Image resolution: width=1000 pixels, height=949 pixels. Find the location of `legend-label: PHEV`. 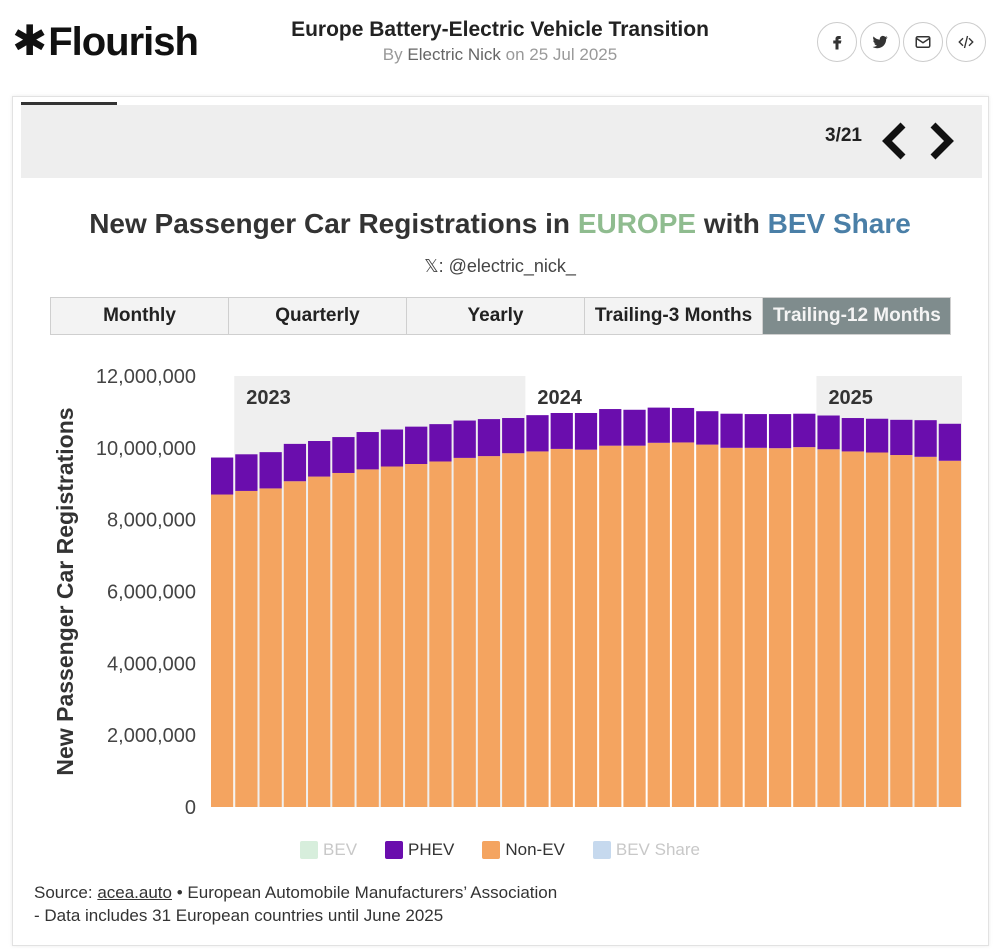

legend-label: PHEV is located at coordinates (431, 849).